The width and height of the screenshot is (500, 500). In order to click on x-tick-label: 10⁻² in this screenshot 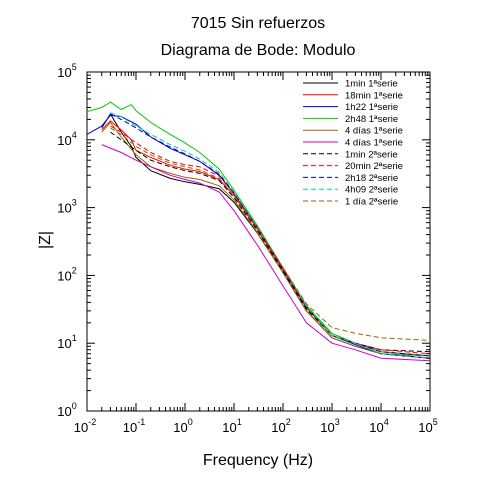, I will do `click(85, 426)`.